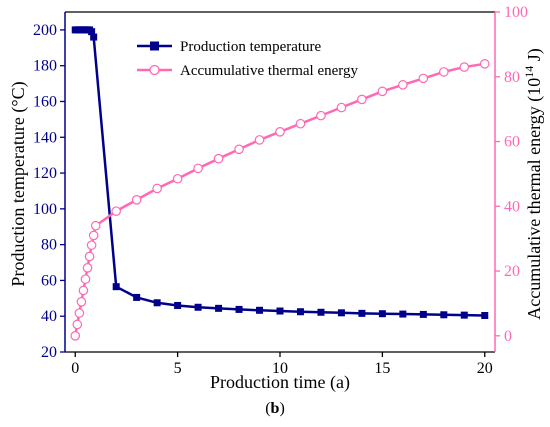 This screenshot has width=550, height=427. Describe the element at coordinates (75, 368) in the screenshot. I see `x-axis-tick-label: 0` at that location.